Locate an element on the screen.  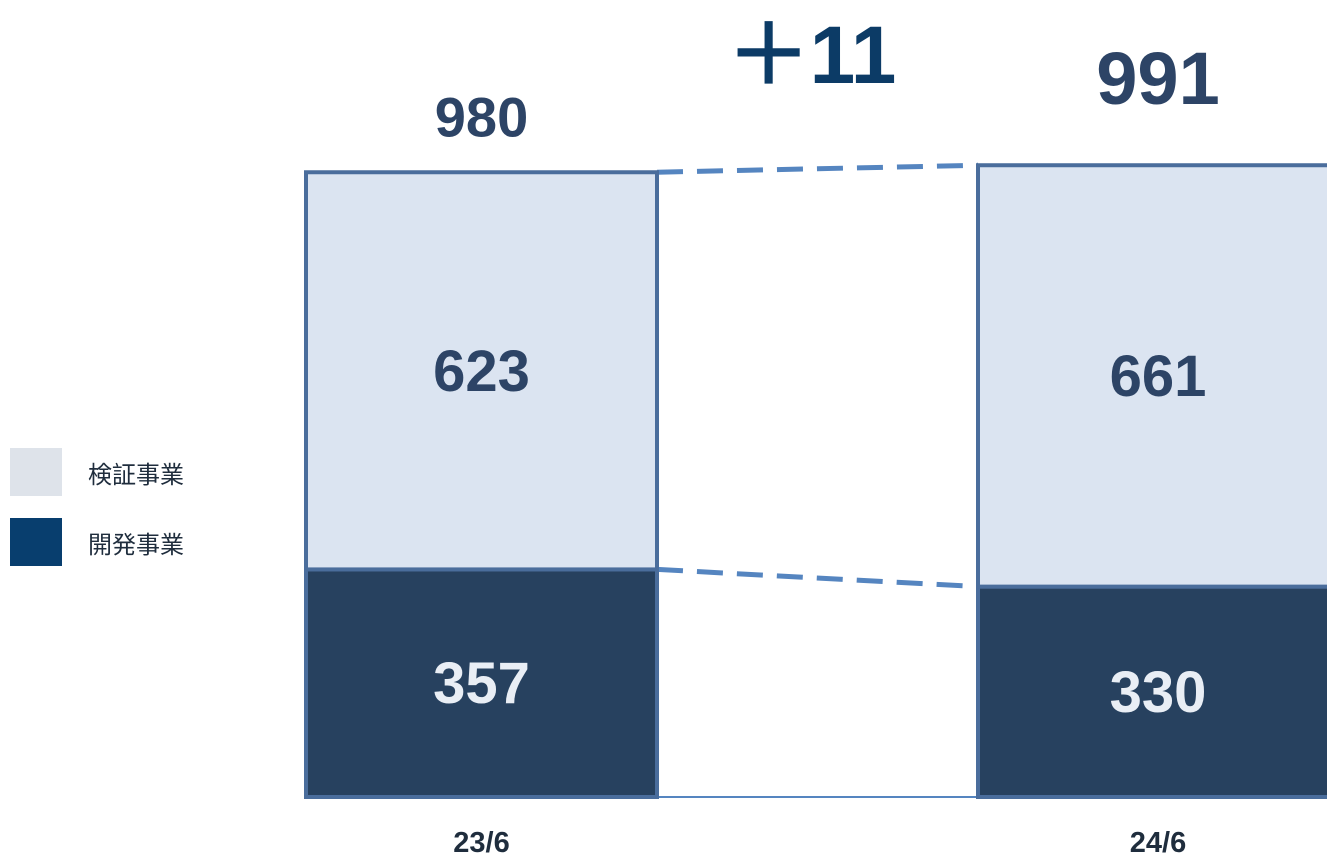
legend-item-verification: 検証事業 is located at coordinates (97, 472).